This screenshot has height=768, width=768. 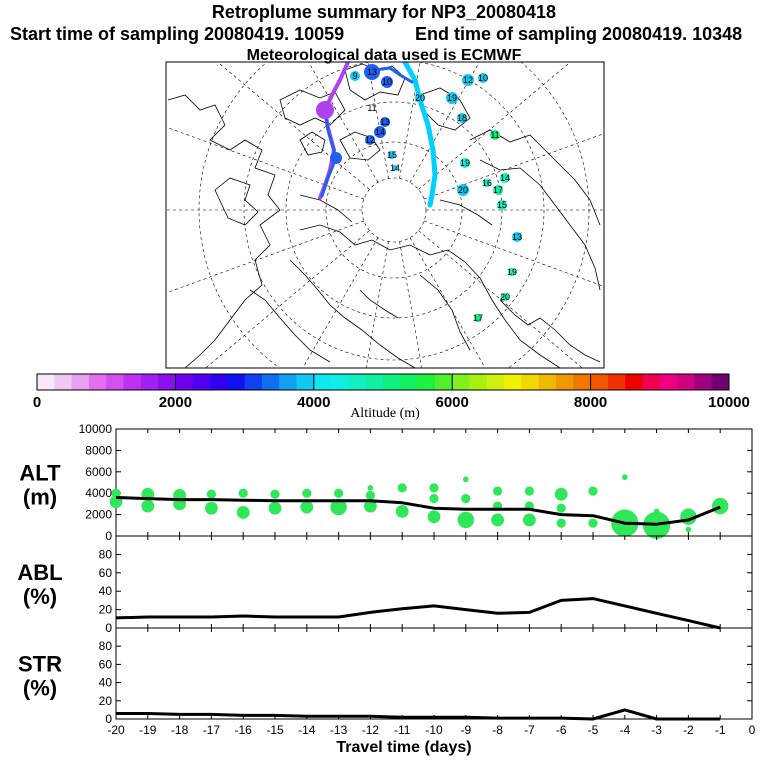 I want to click on x-tick-label: -9, so click(x=465, y=730).